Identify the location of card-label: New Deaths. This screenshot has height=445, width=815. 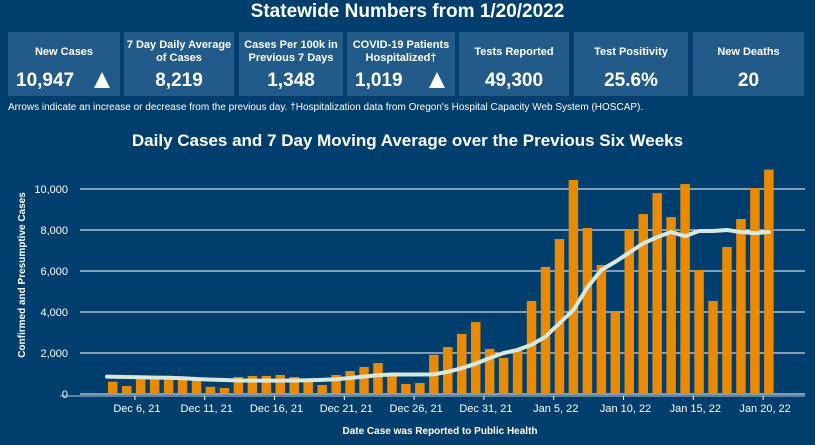
(748, 51).